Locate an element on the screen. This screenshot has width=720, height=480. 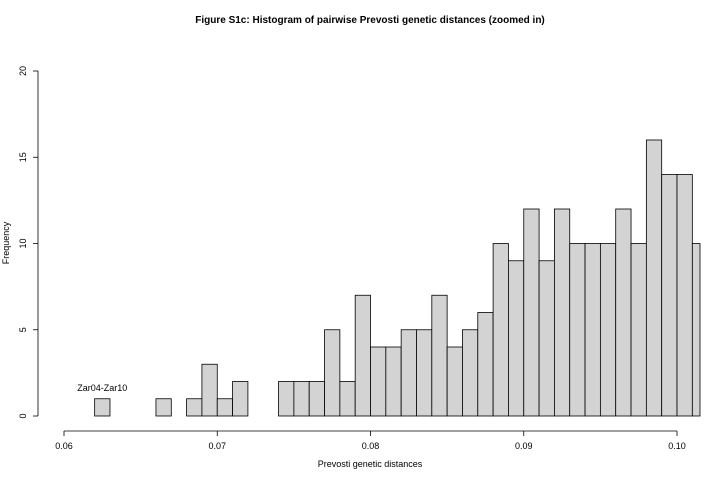
x-axis: 0.06 0.07 0.08 0.09 0.10 is located at coordinates (370, 440).